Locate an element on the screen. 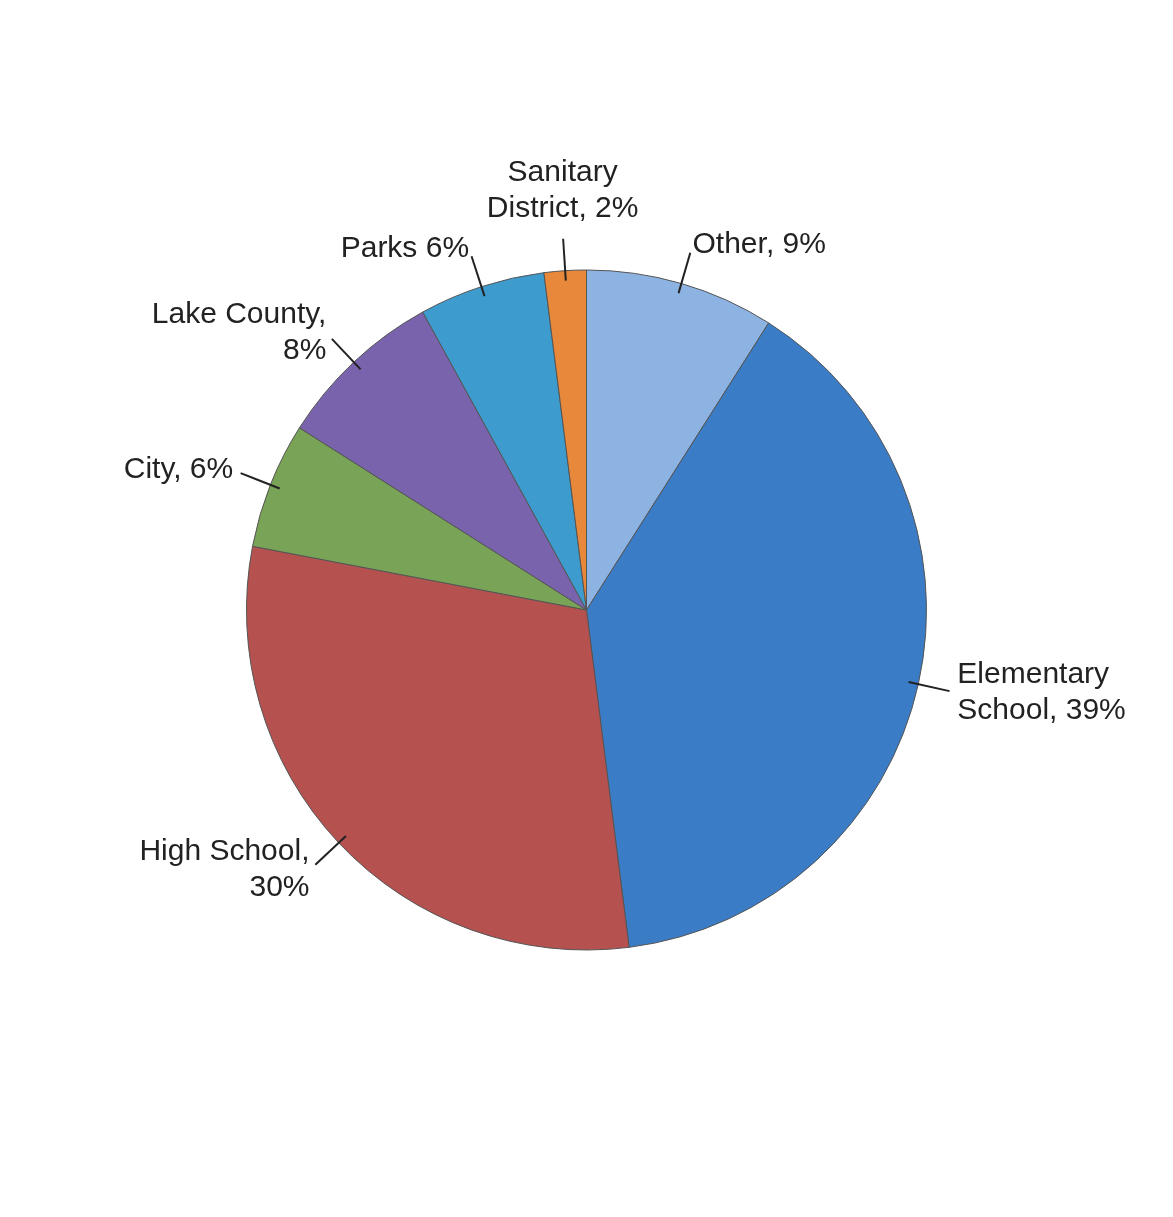 Image resolution: width=1173 pixels, height=1217 pixels. slice-label: Elementary School, 39% is located at coordinates (1041, 691).